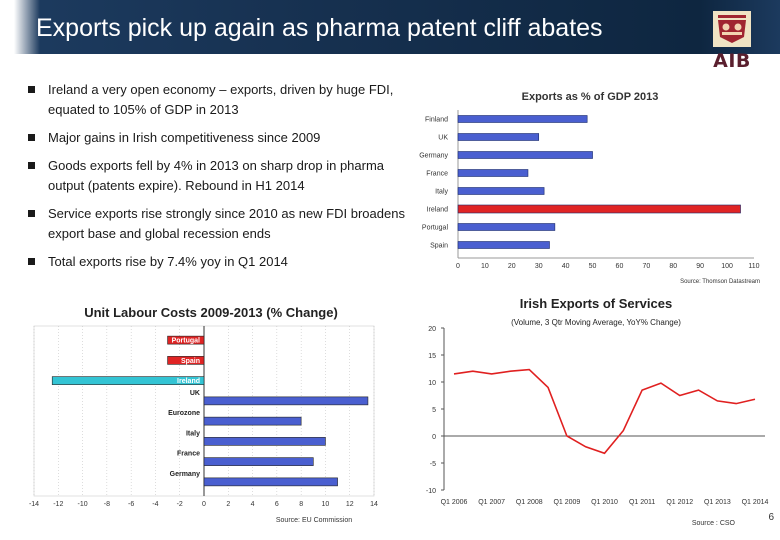 This screenshot has height=540, width=780. What do you see at coordinates (679, 502) in the screenshot?
I see `tick-label: Q1 2012` at bounding box center [679, 502].